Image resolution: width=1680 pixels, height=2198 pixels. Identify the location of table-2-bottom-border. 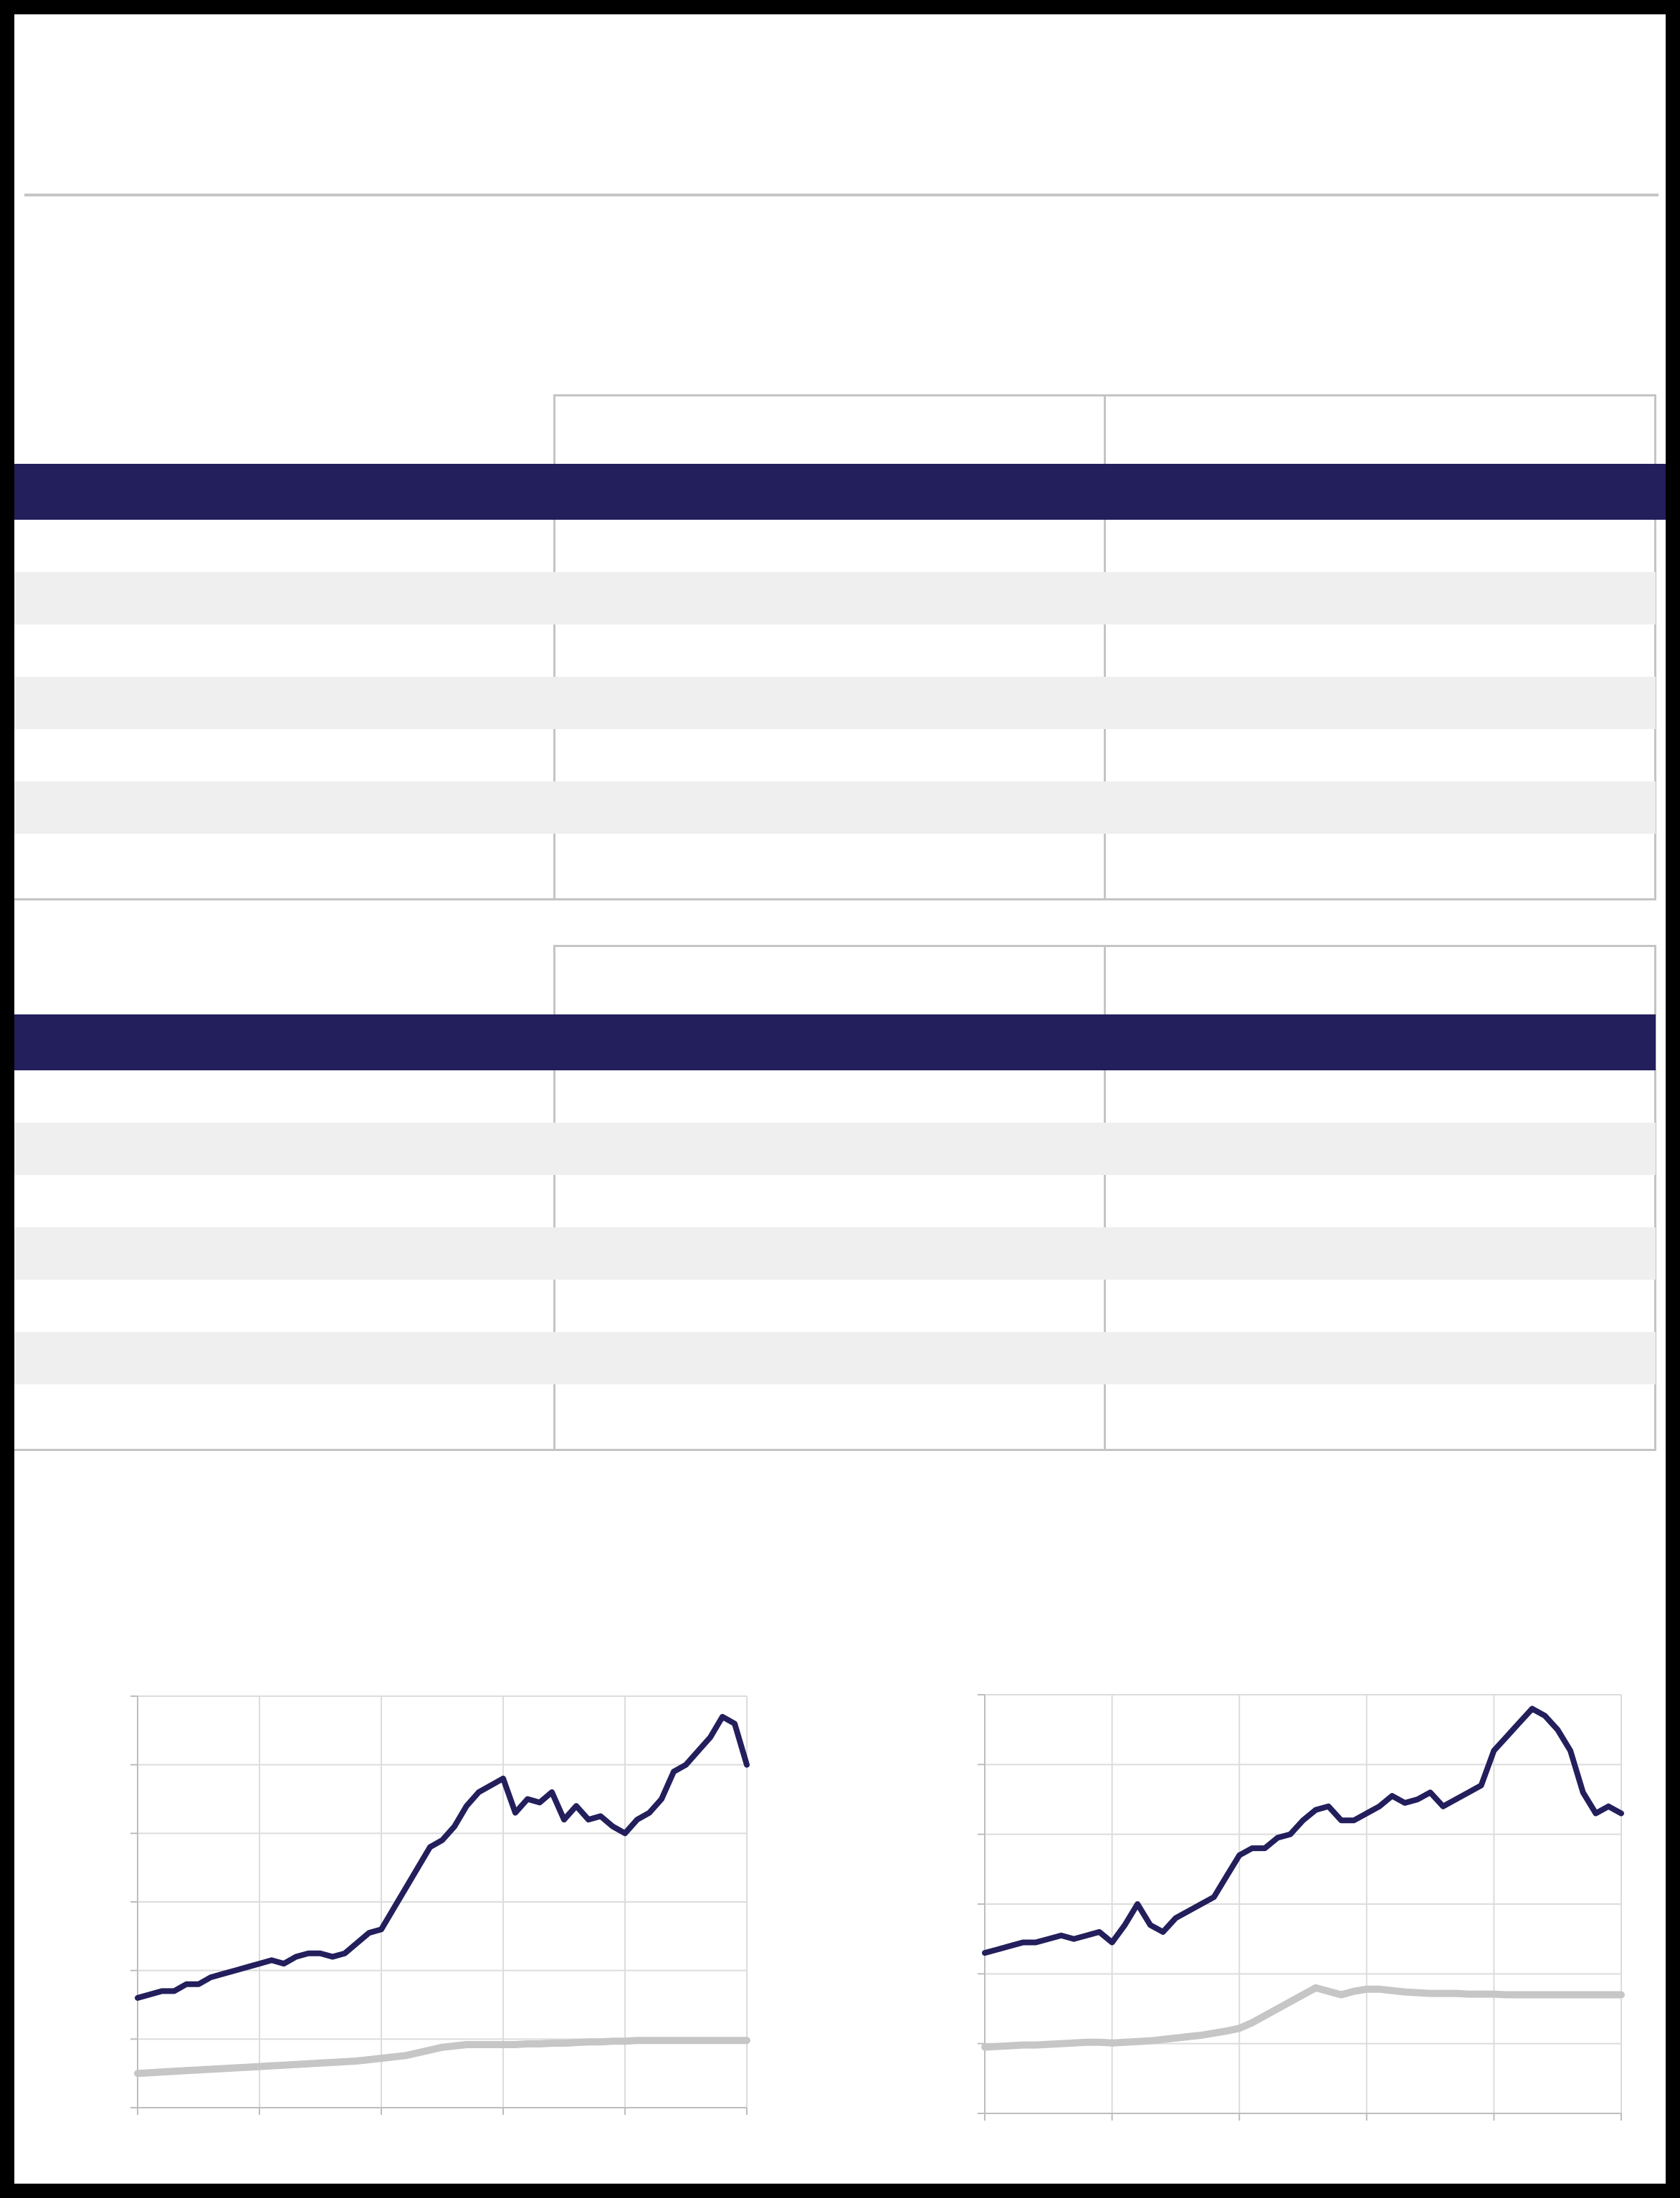
(835, 1450).